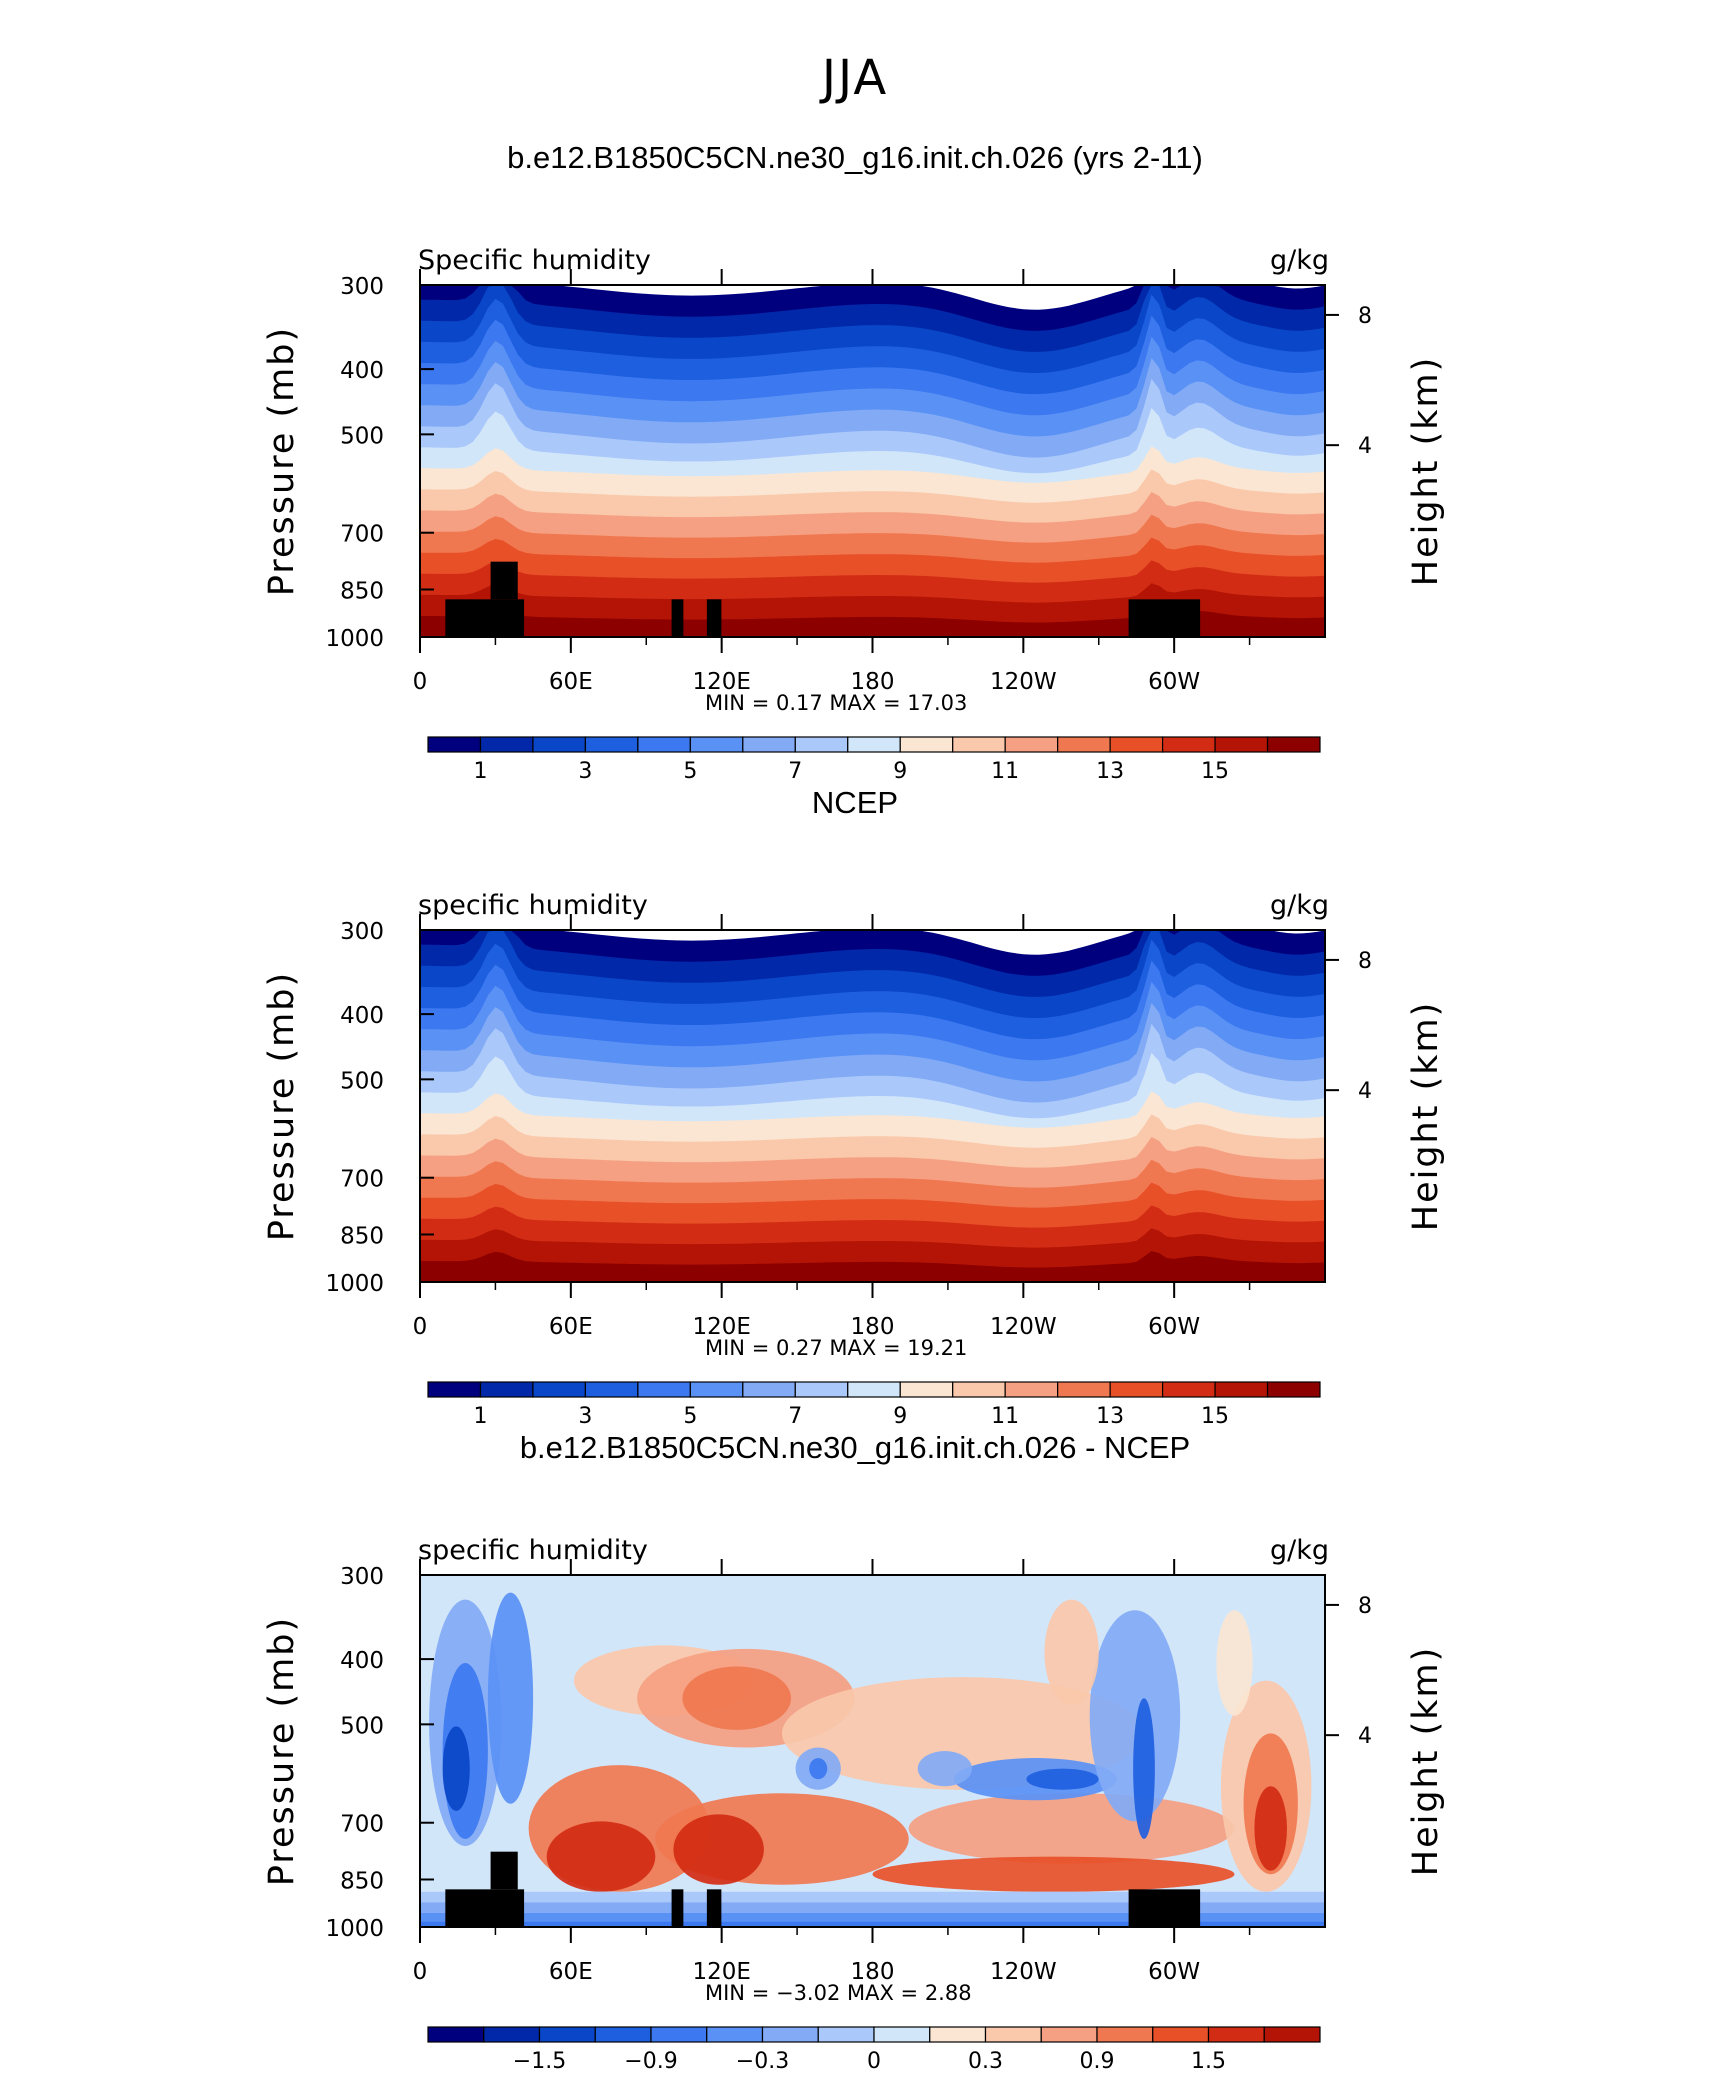 The width and height of the screenshot is (1710, 2074). What do you see at coordinates (1426, 1116) in the screenshot?
I see `y2-axis-label: Height (km)` at bounding box center [1426, 1116].